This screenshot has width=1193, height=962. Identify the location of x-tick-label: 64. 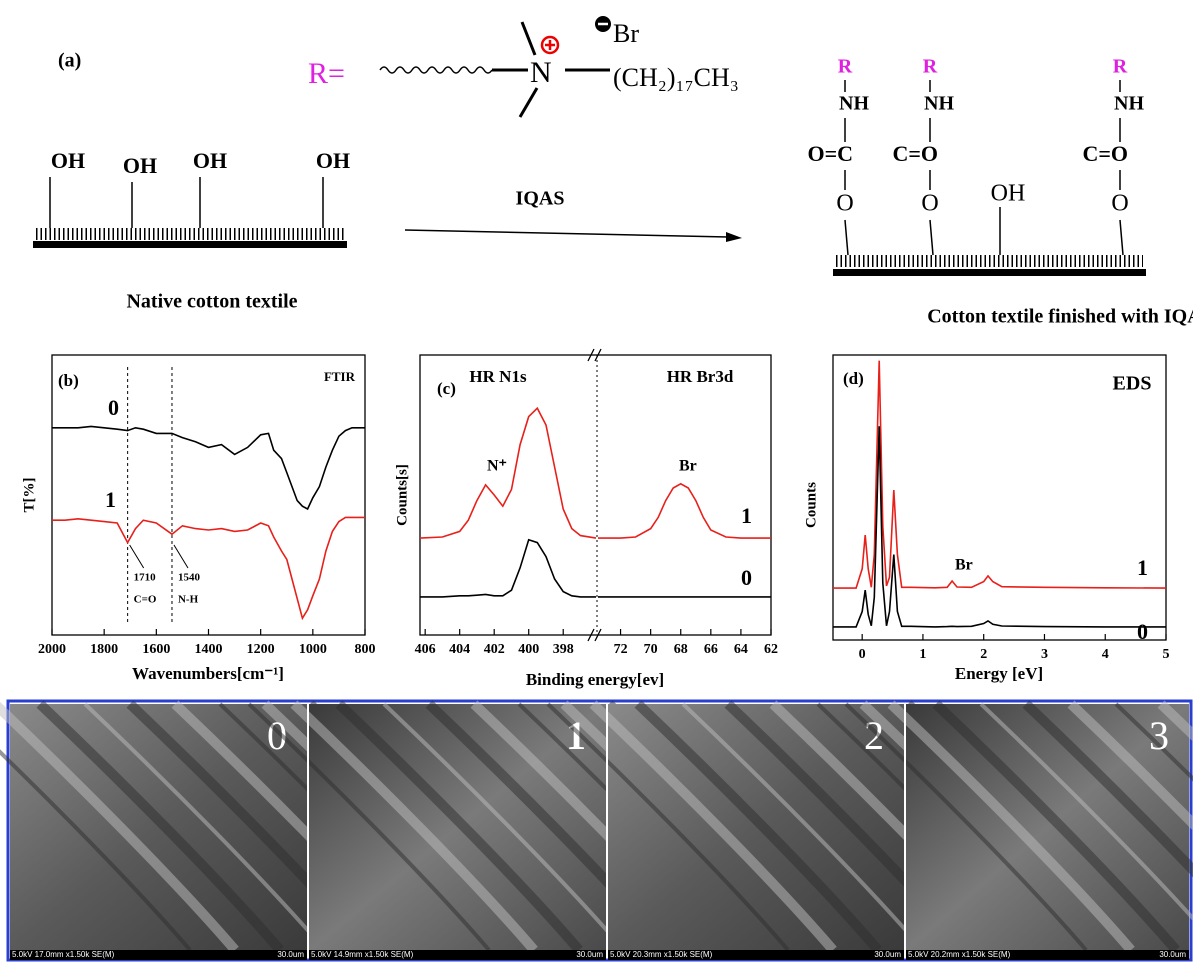
(741, 649).